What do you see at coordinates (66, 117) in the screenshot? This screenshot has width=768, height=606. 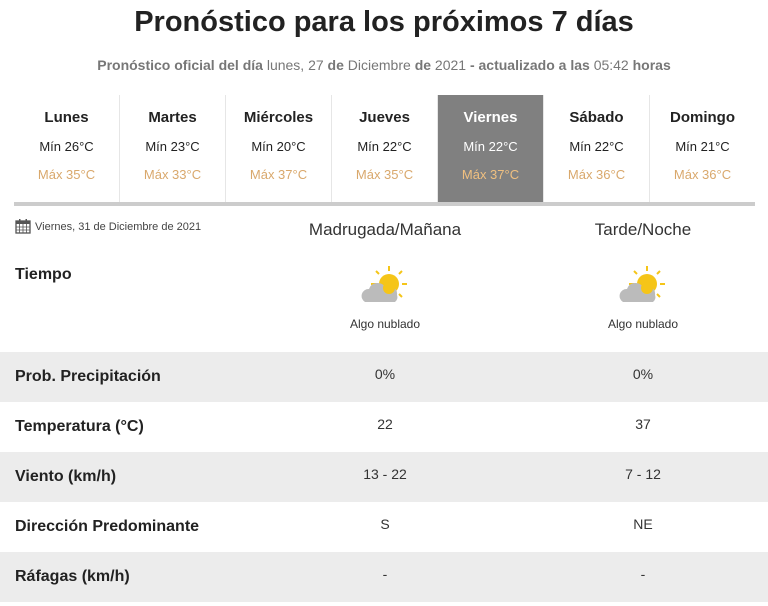 I see `day-name: Lunes` at bounding box center [66, 117].